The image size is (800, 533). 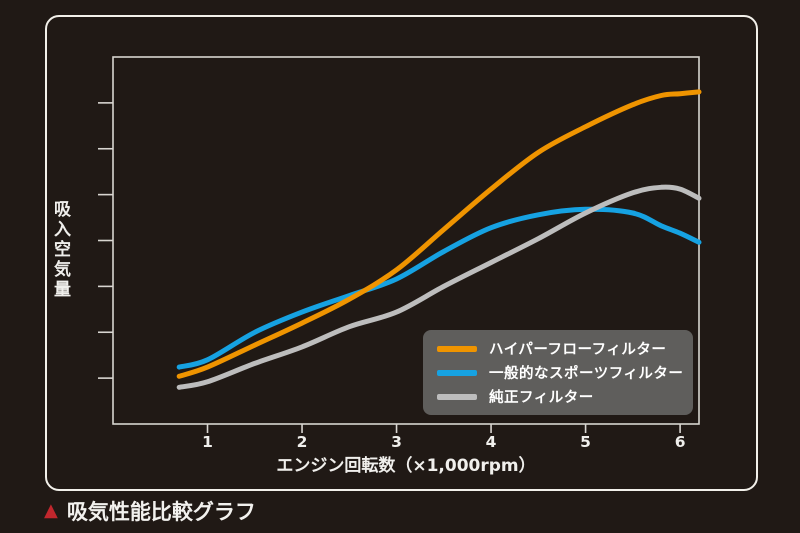 I want to click on legend: ハイパーフローフィルター 一般的なスポーツフィルター 純正フィルター, so click(x=558, y=372).